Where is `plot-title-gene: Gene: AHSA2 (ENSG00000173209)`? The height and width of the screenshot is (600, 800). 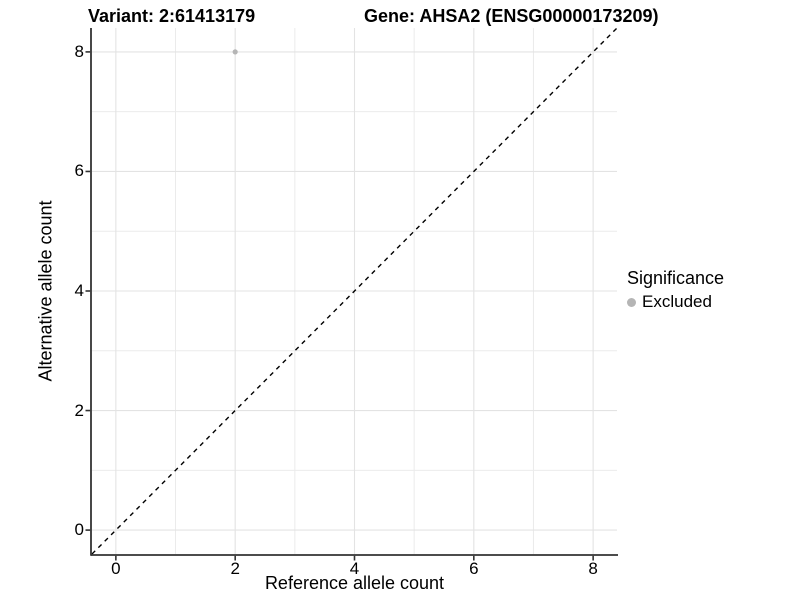 plot-title-gene: Gene: AHSA2 (ENSG00000173209) is located at coordinates (511, 16).